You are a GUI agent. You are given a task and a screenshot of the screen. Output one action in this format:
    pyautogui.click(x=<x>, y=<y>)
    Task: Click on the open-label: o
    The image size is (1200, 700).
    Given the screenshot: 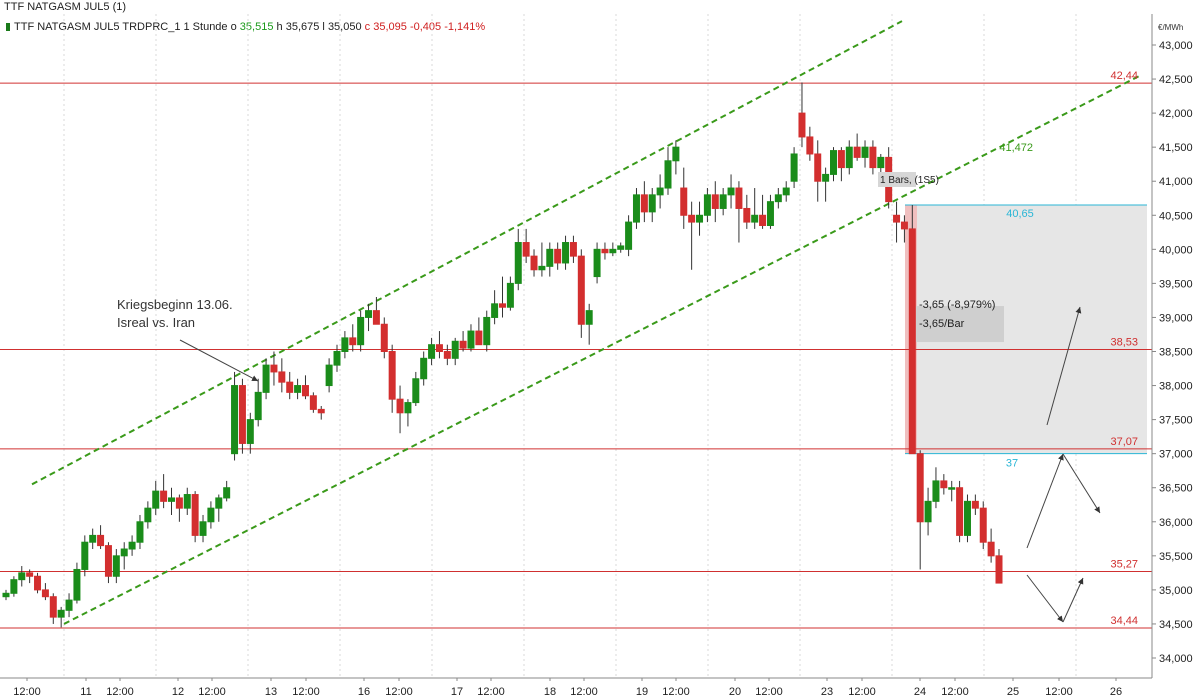 What is the action you would take?
    pyautogui.click(x=233, y=27)
    